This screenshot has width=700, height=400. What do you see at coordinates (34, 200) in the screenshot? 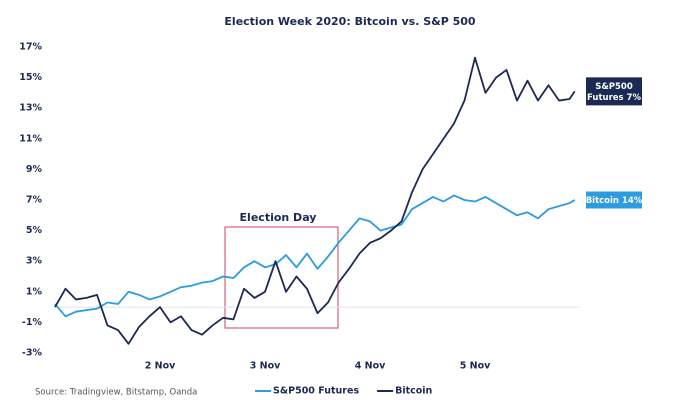
I see `y-tick-label: 7%` at bounding box center [34, 200].